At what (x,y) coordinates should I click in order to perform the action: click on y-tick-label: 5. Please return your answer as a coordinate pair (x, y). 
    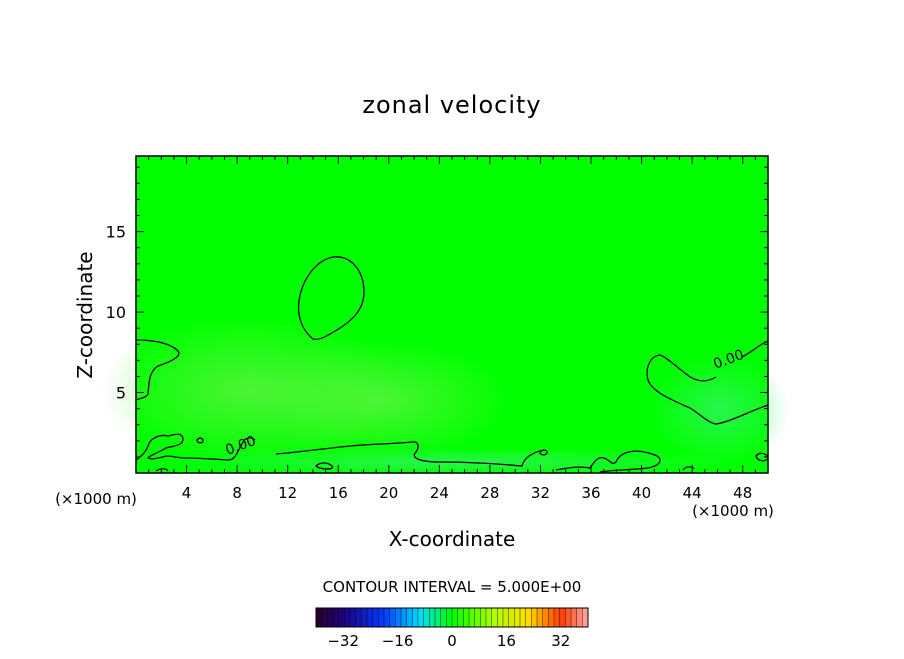
    Looking at the image, I should click on (121, 393).